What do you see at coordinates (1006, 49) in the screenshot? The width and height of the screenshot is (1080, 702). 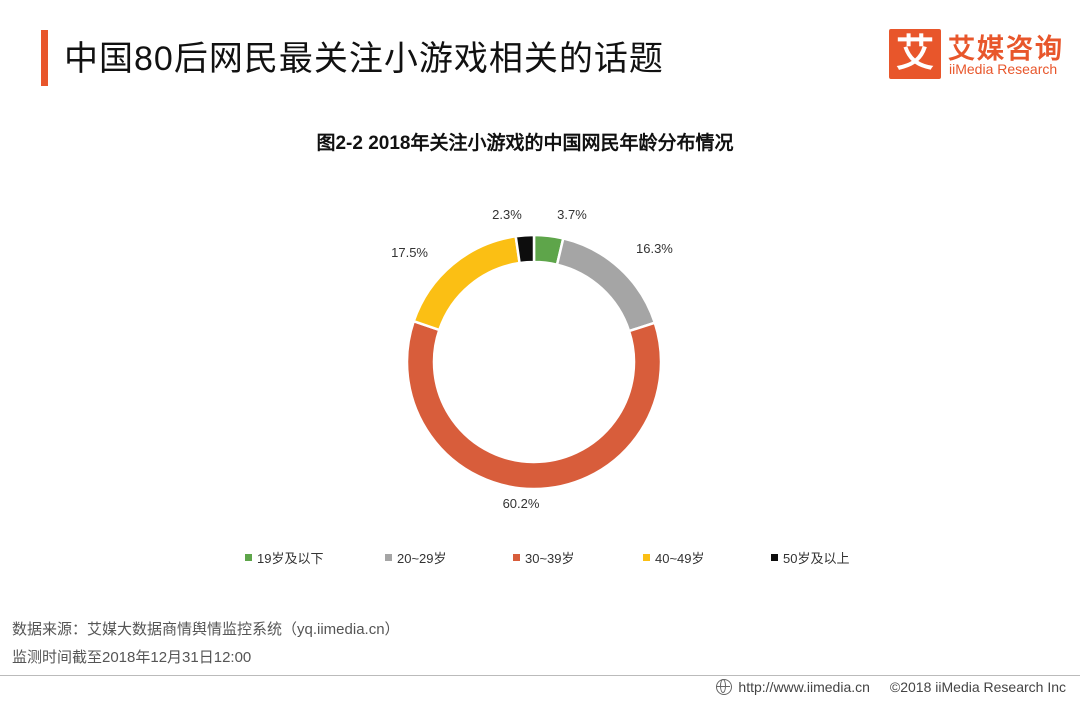 I see `logo-cn-text: 艾媒咨询` at bounding box center [1006, 49].